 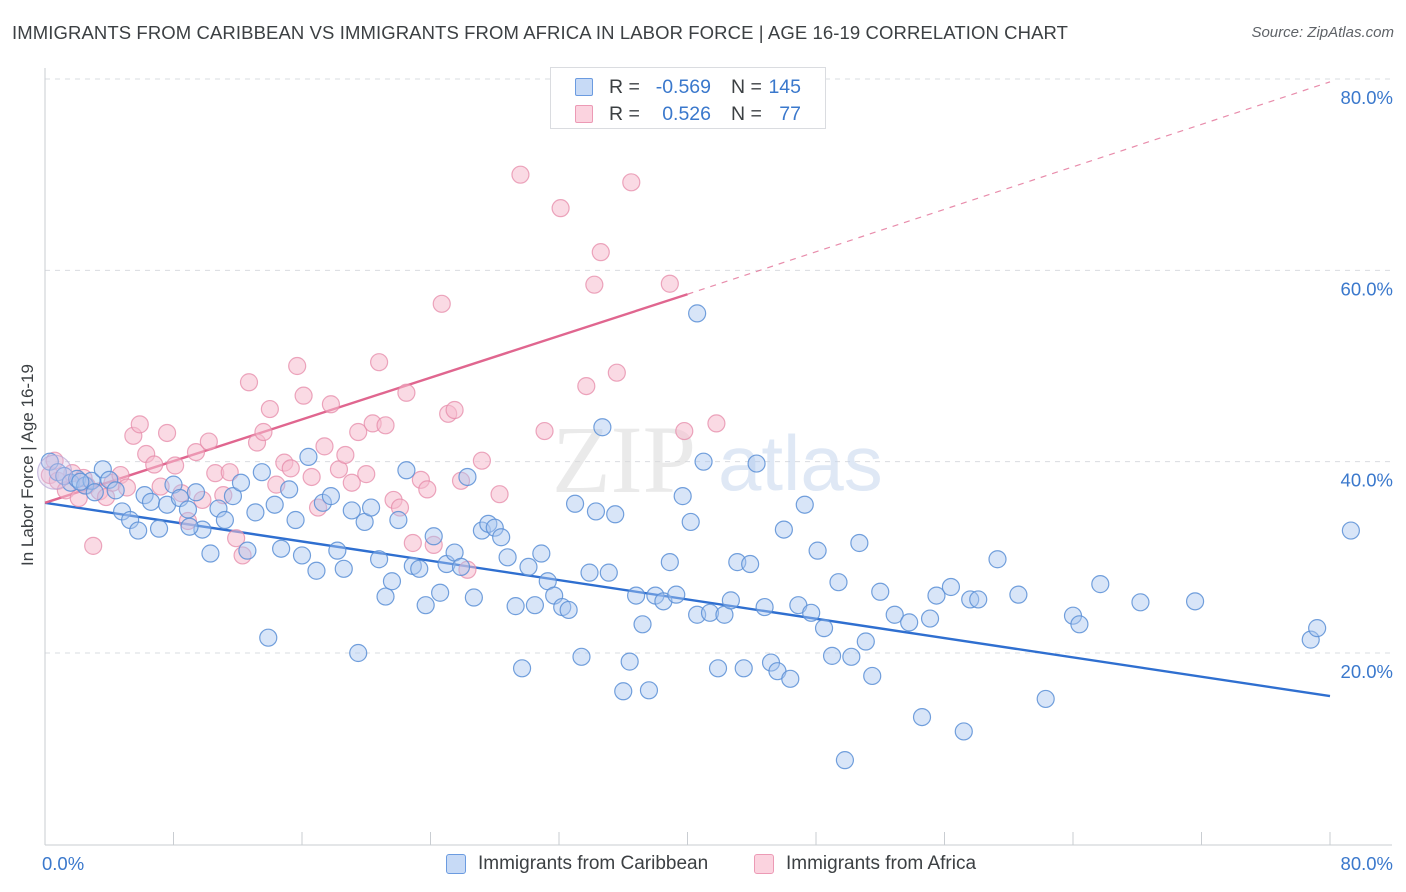 I want to click on africa-trend-extension, so click(x=1009, y=188).